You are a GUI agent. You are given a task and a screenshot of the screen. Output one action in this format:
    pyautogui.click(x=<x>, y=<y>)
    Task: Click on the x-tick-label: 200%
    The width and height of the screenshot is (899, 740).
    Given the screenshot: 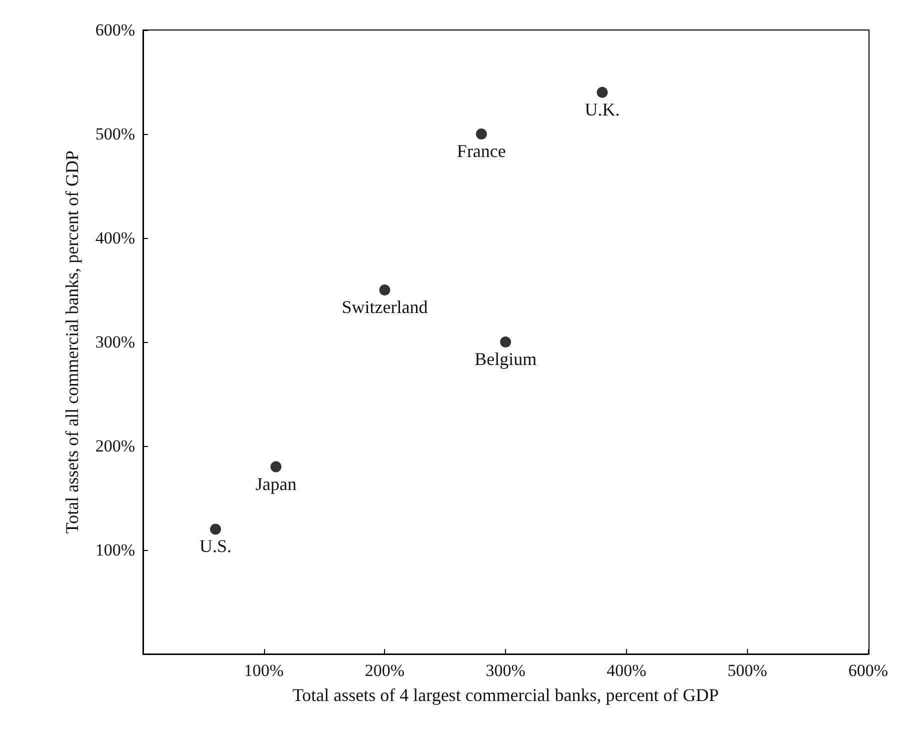 What is the action you would take?
    pyautogui.click(x=384, y=670)
    